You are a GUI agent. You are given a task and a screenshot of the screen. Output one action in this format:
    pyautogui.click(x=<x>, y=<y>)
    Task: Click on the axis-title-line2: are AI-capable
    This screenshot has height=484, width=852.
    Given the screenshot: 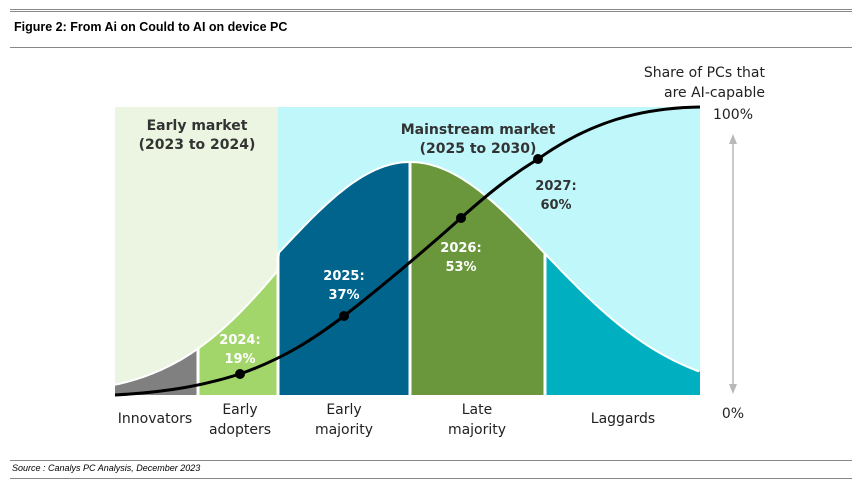 What is the action you would take?
    pyautogui.click(x=714, y=93)
    